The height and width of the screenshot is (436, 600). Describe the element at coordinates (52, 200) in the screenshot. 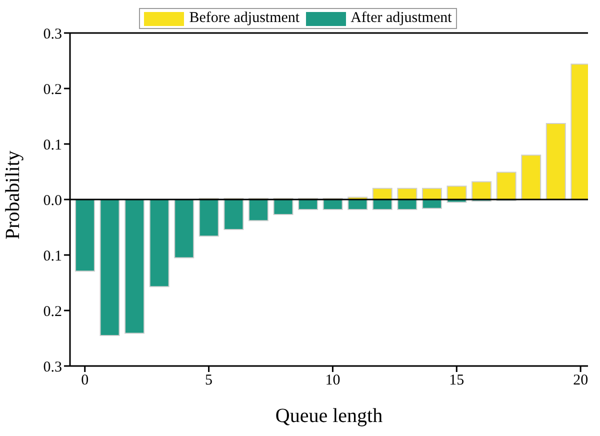

I see `y-tick-label: 0.0` at that location.